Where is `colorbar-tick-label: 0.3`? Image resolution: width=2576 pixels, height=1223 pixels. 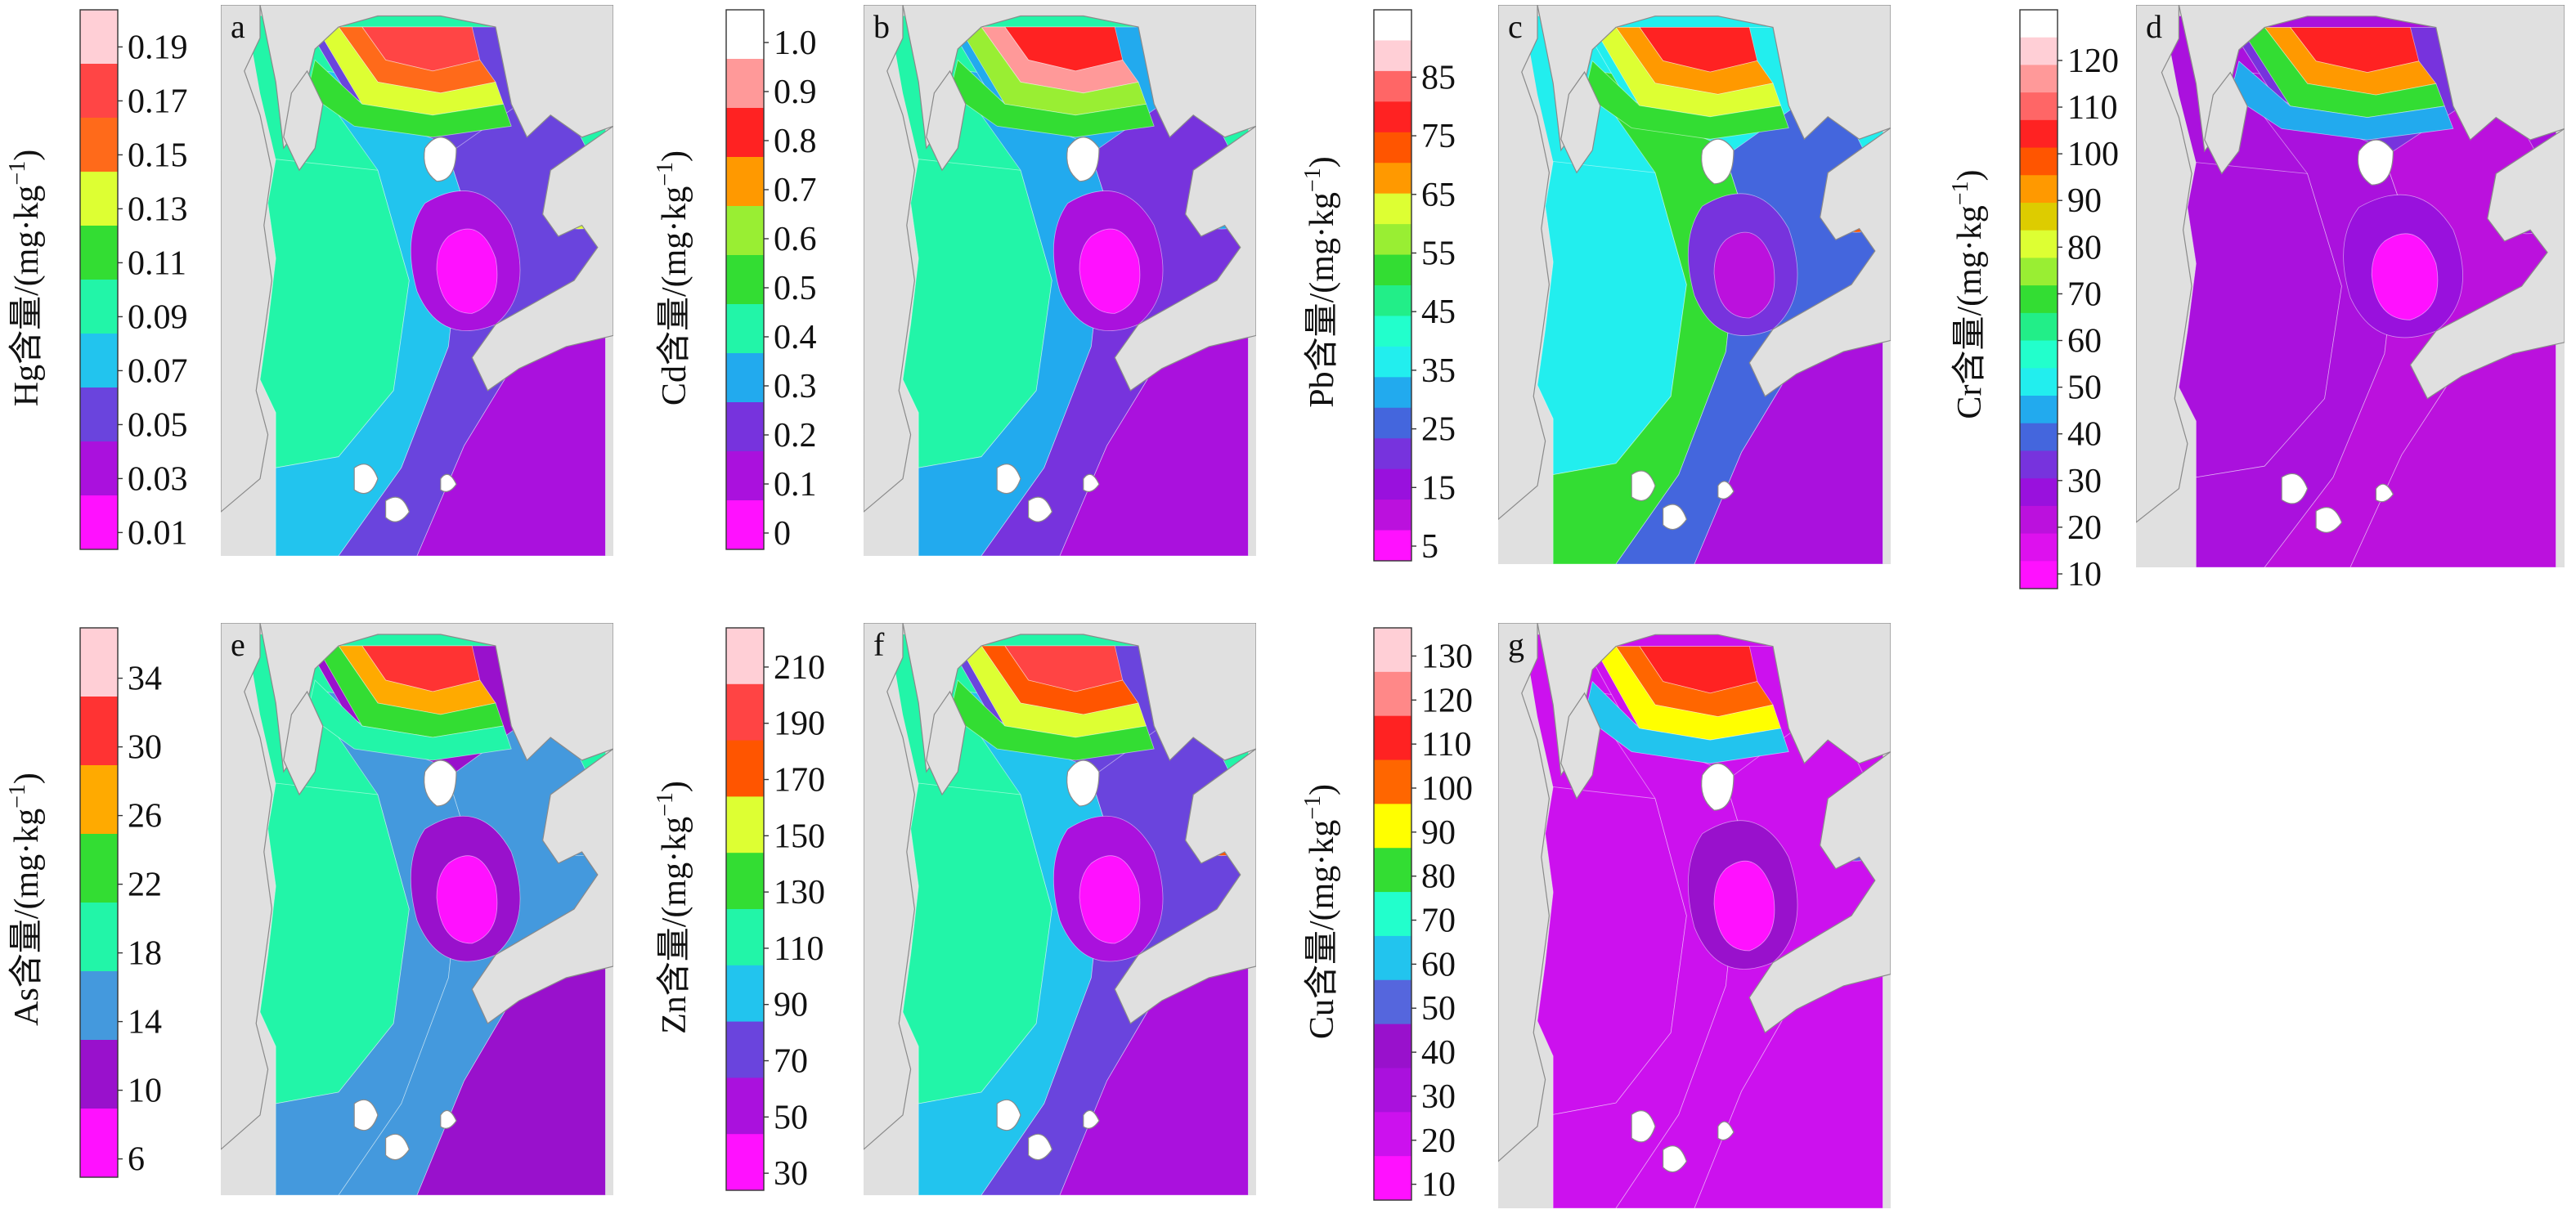
colorbar-tick-label: 0.3 is located at coordinates (795, 386).